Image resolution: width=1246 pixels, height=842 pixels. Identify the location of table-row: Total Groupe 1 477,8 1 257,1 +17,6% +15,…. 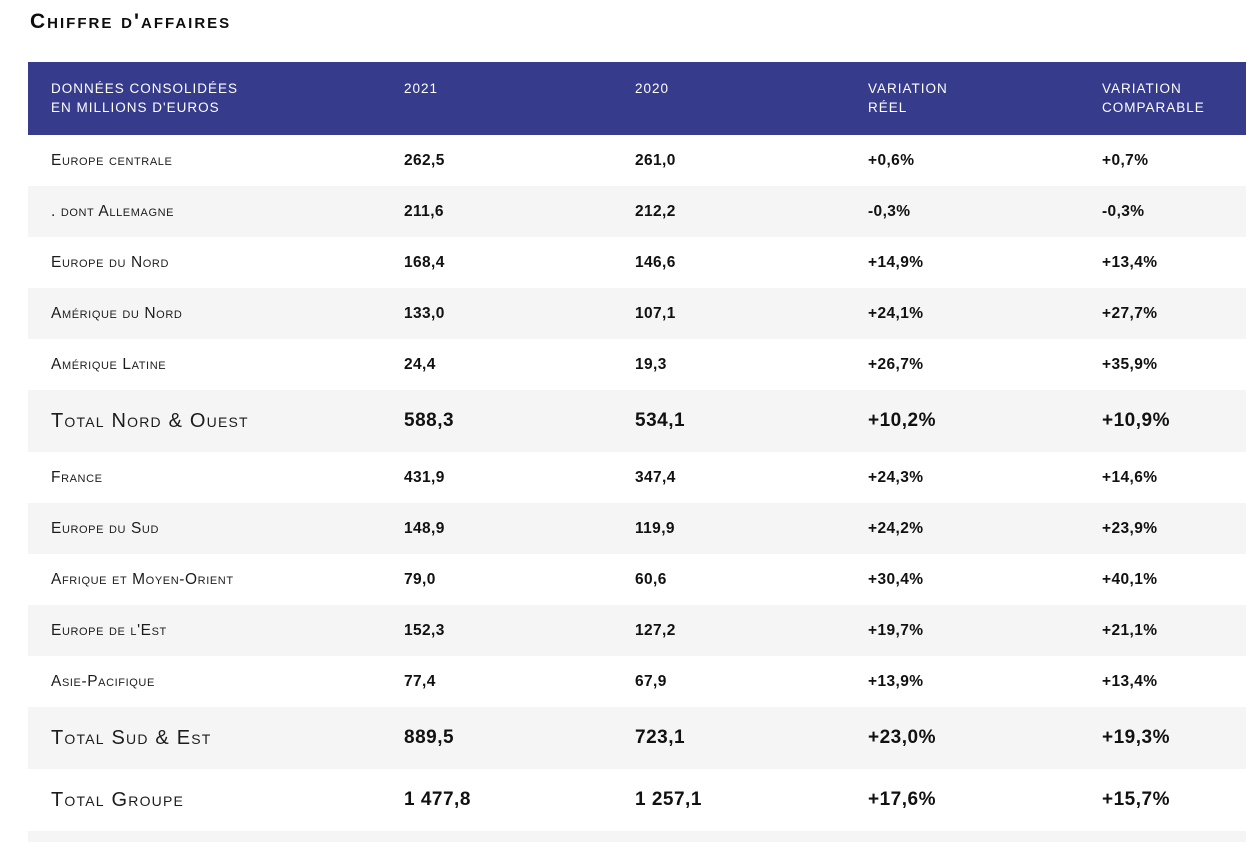
(637, 800).